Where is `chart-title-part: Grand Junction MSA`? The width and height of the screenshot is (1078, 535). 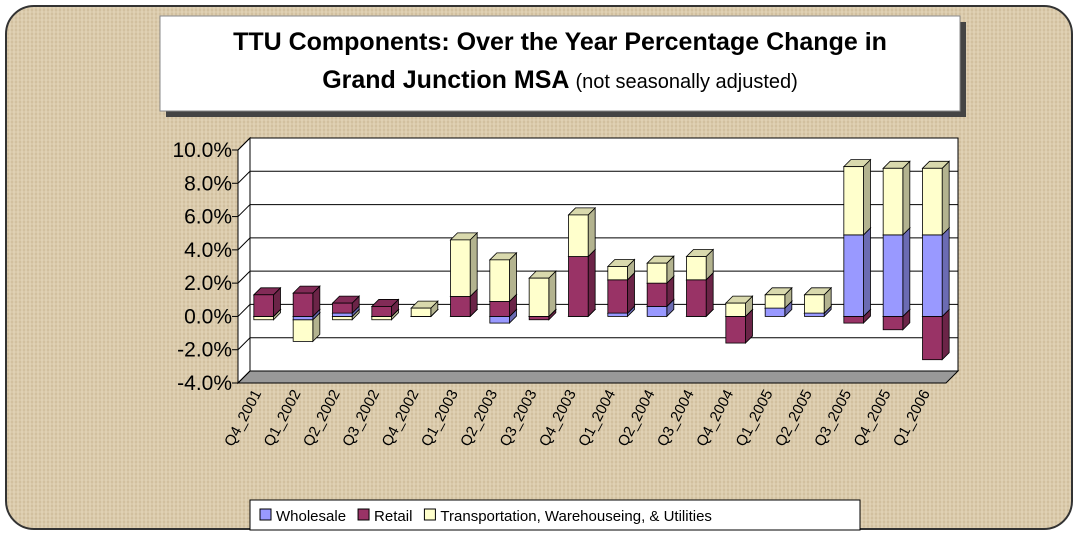
chart-title-part: Grand Junction MSA is located at coordinates (445, 80).